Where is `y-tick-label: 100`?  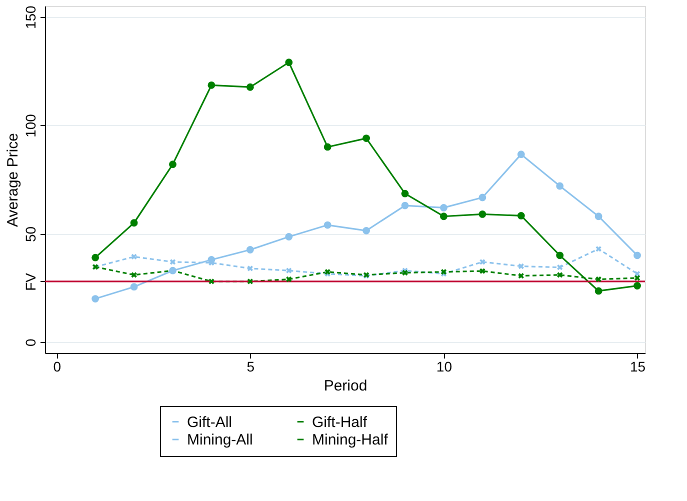 y-tick-label: 100 is located at coordinates (30, 126).